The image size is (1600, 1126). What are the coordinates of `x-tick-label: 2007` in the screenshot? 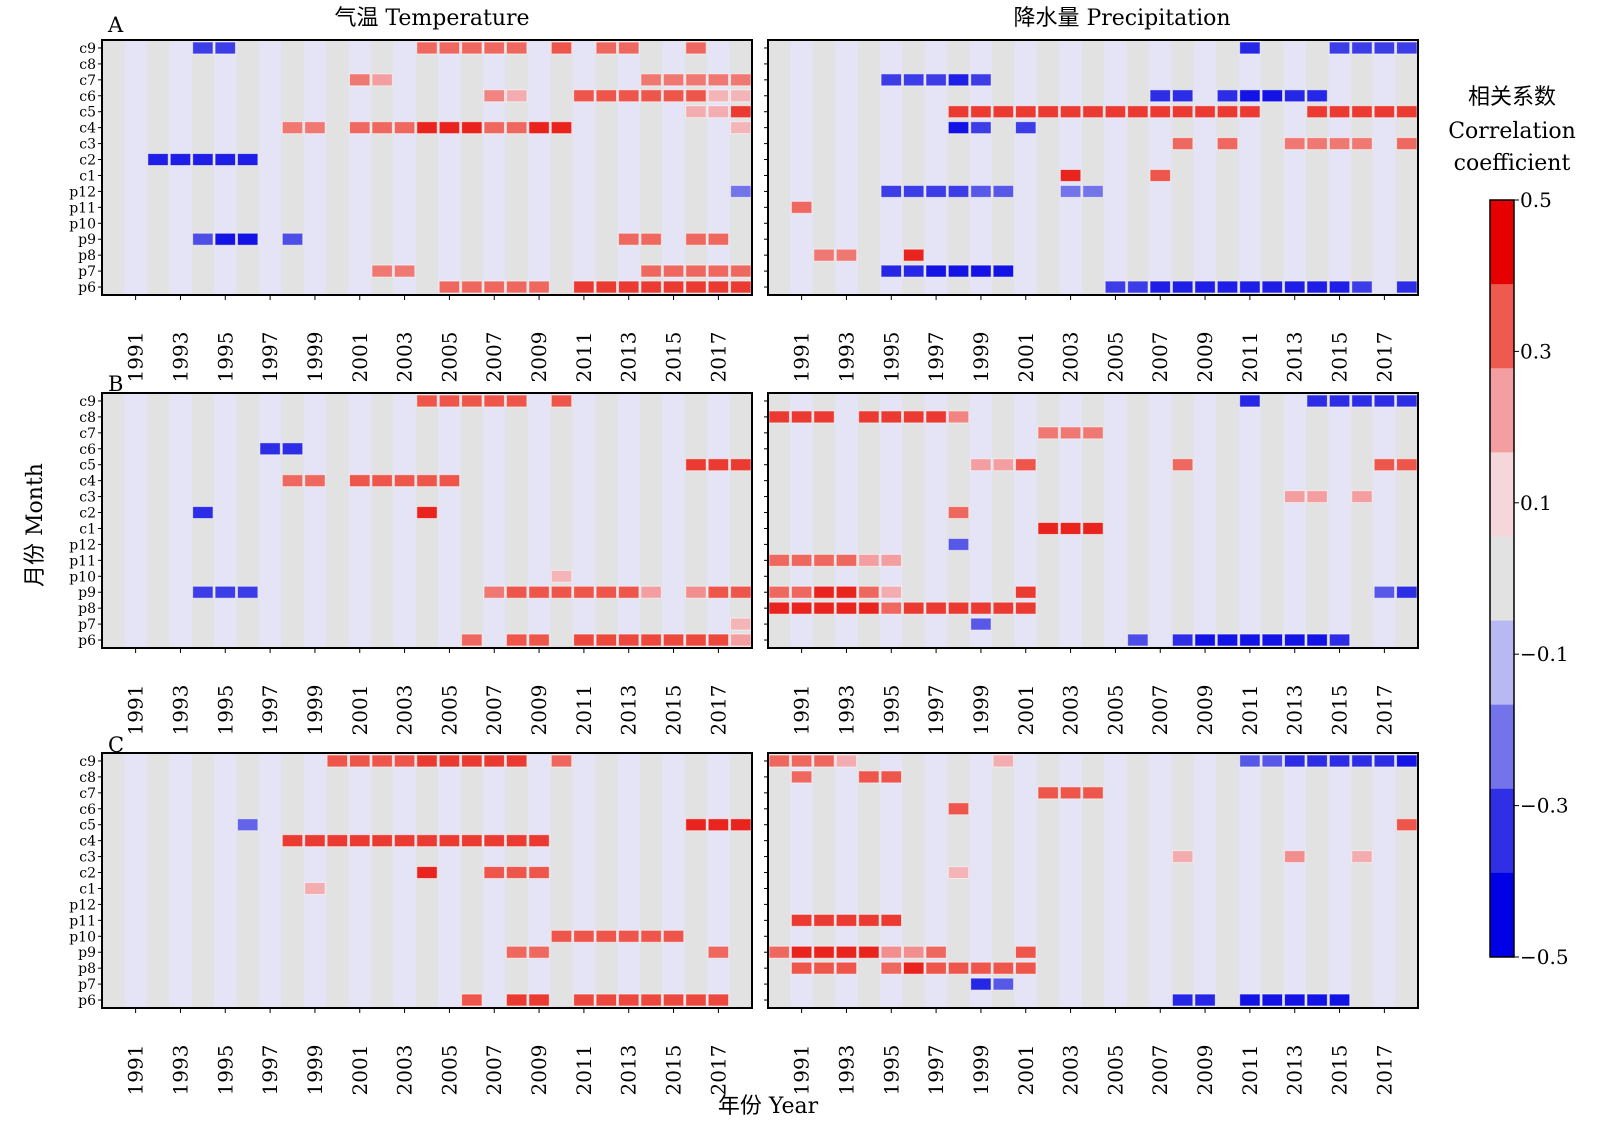 It's located at (1160, 1070).